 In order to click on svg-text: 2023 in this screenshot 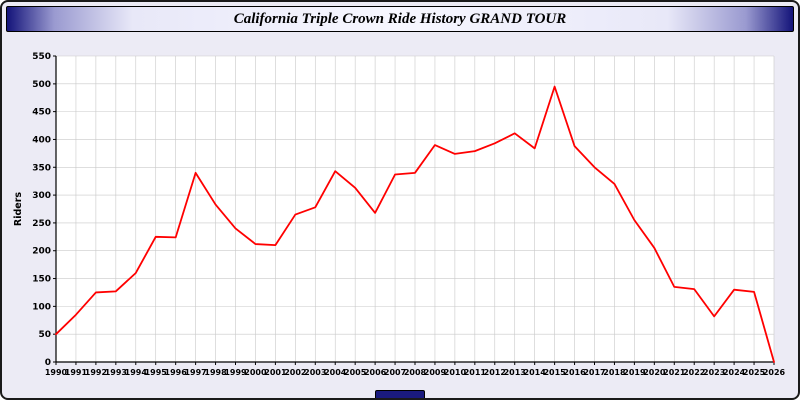, I will do `click(714, 372)`.